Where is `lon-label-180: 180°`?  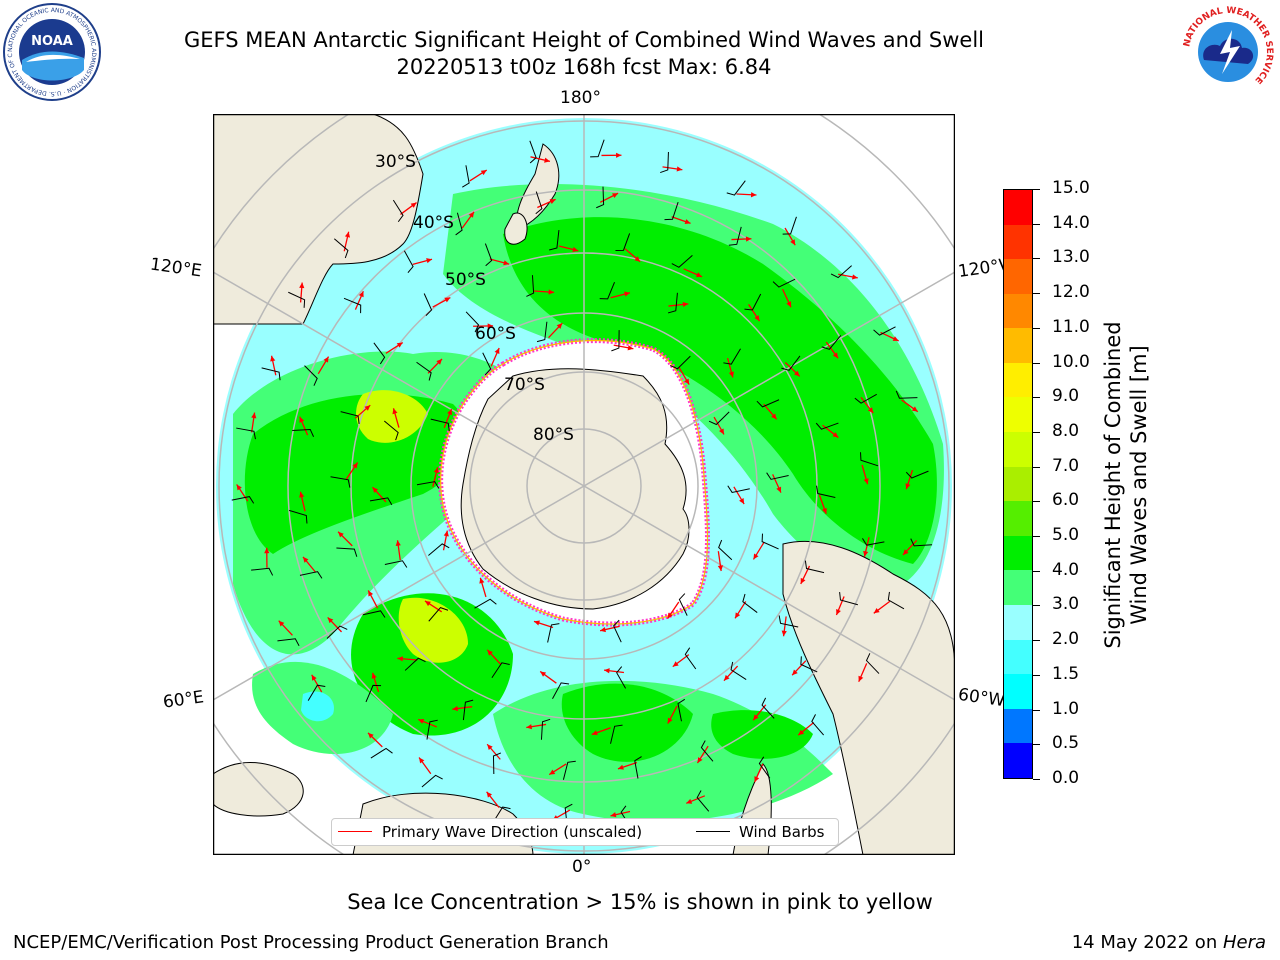
lon-label-180: 180° is located at coordinates (580, 98).